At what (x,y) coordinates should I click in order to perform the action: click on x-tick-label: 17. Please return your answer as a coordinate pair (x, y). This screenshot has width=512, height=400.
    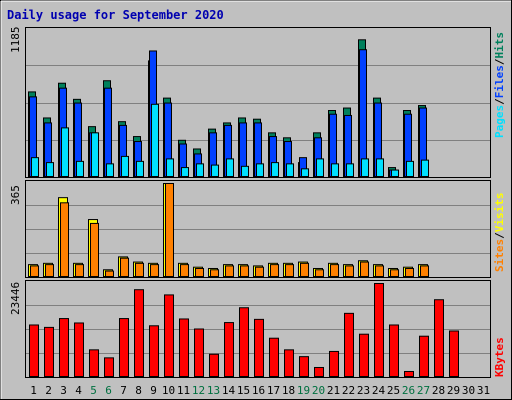
    Looking at the image, I should click on (273, 390).